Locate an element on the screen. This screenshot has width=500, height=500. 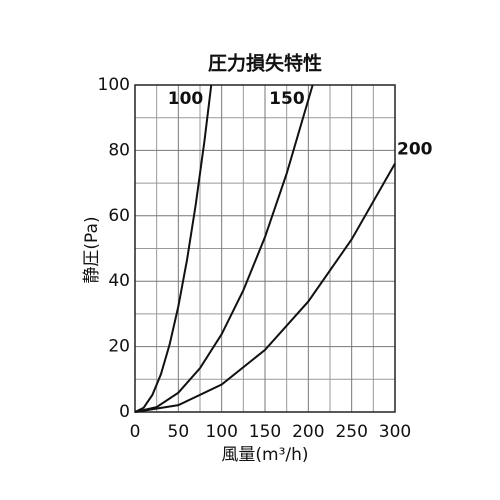
curve-label: 150 is located at coordinates (287, 99).